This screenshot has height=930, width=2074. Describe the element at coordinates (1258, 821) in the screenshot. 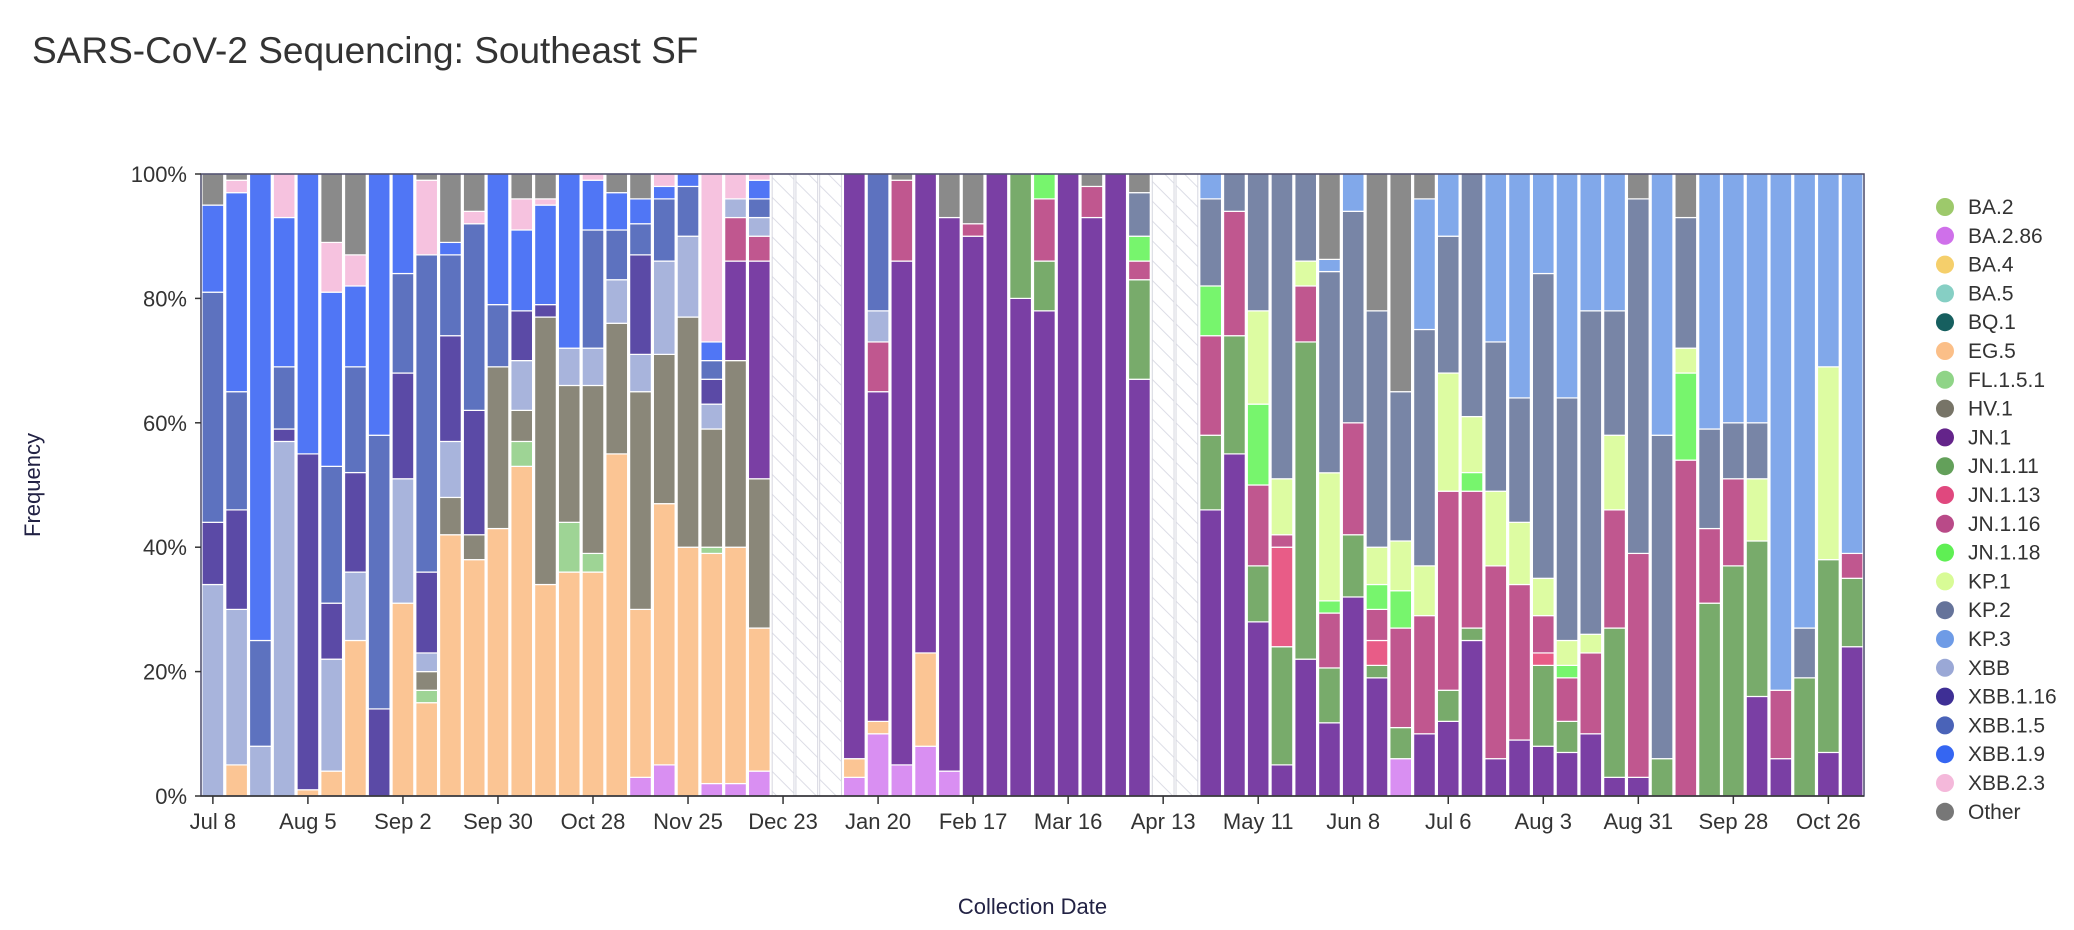

I see `x-tick-label: May 11` at that location.